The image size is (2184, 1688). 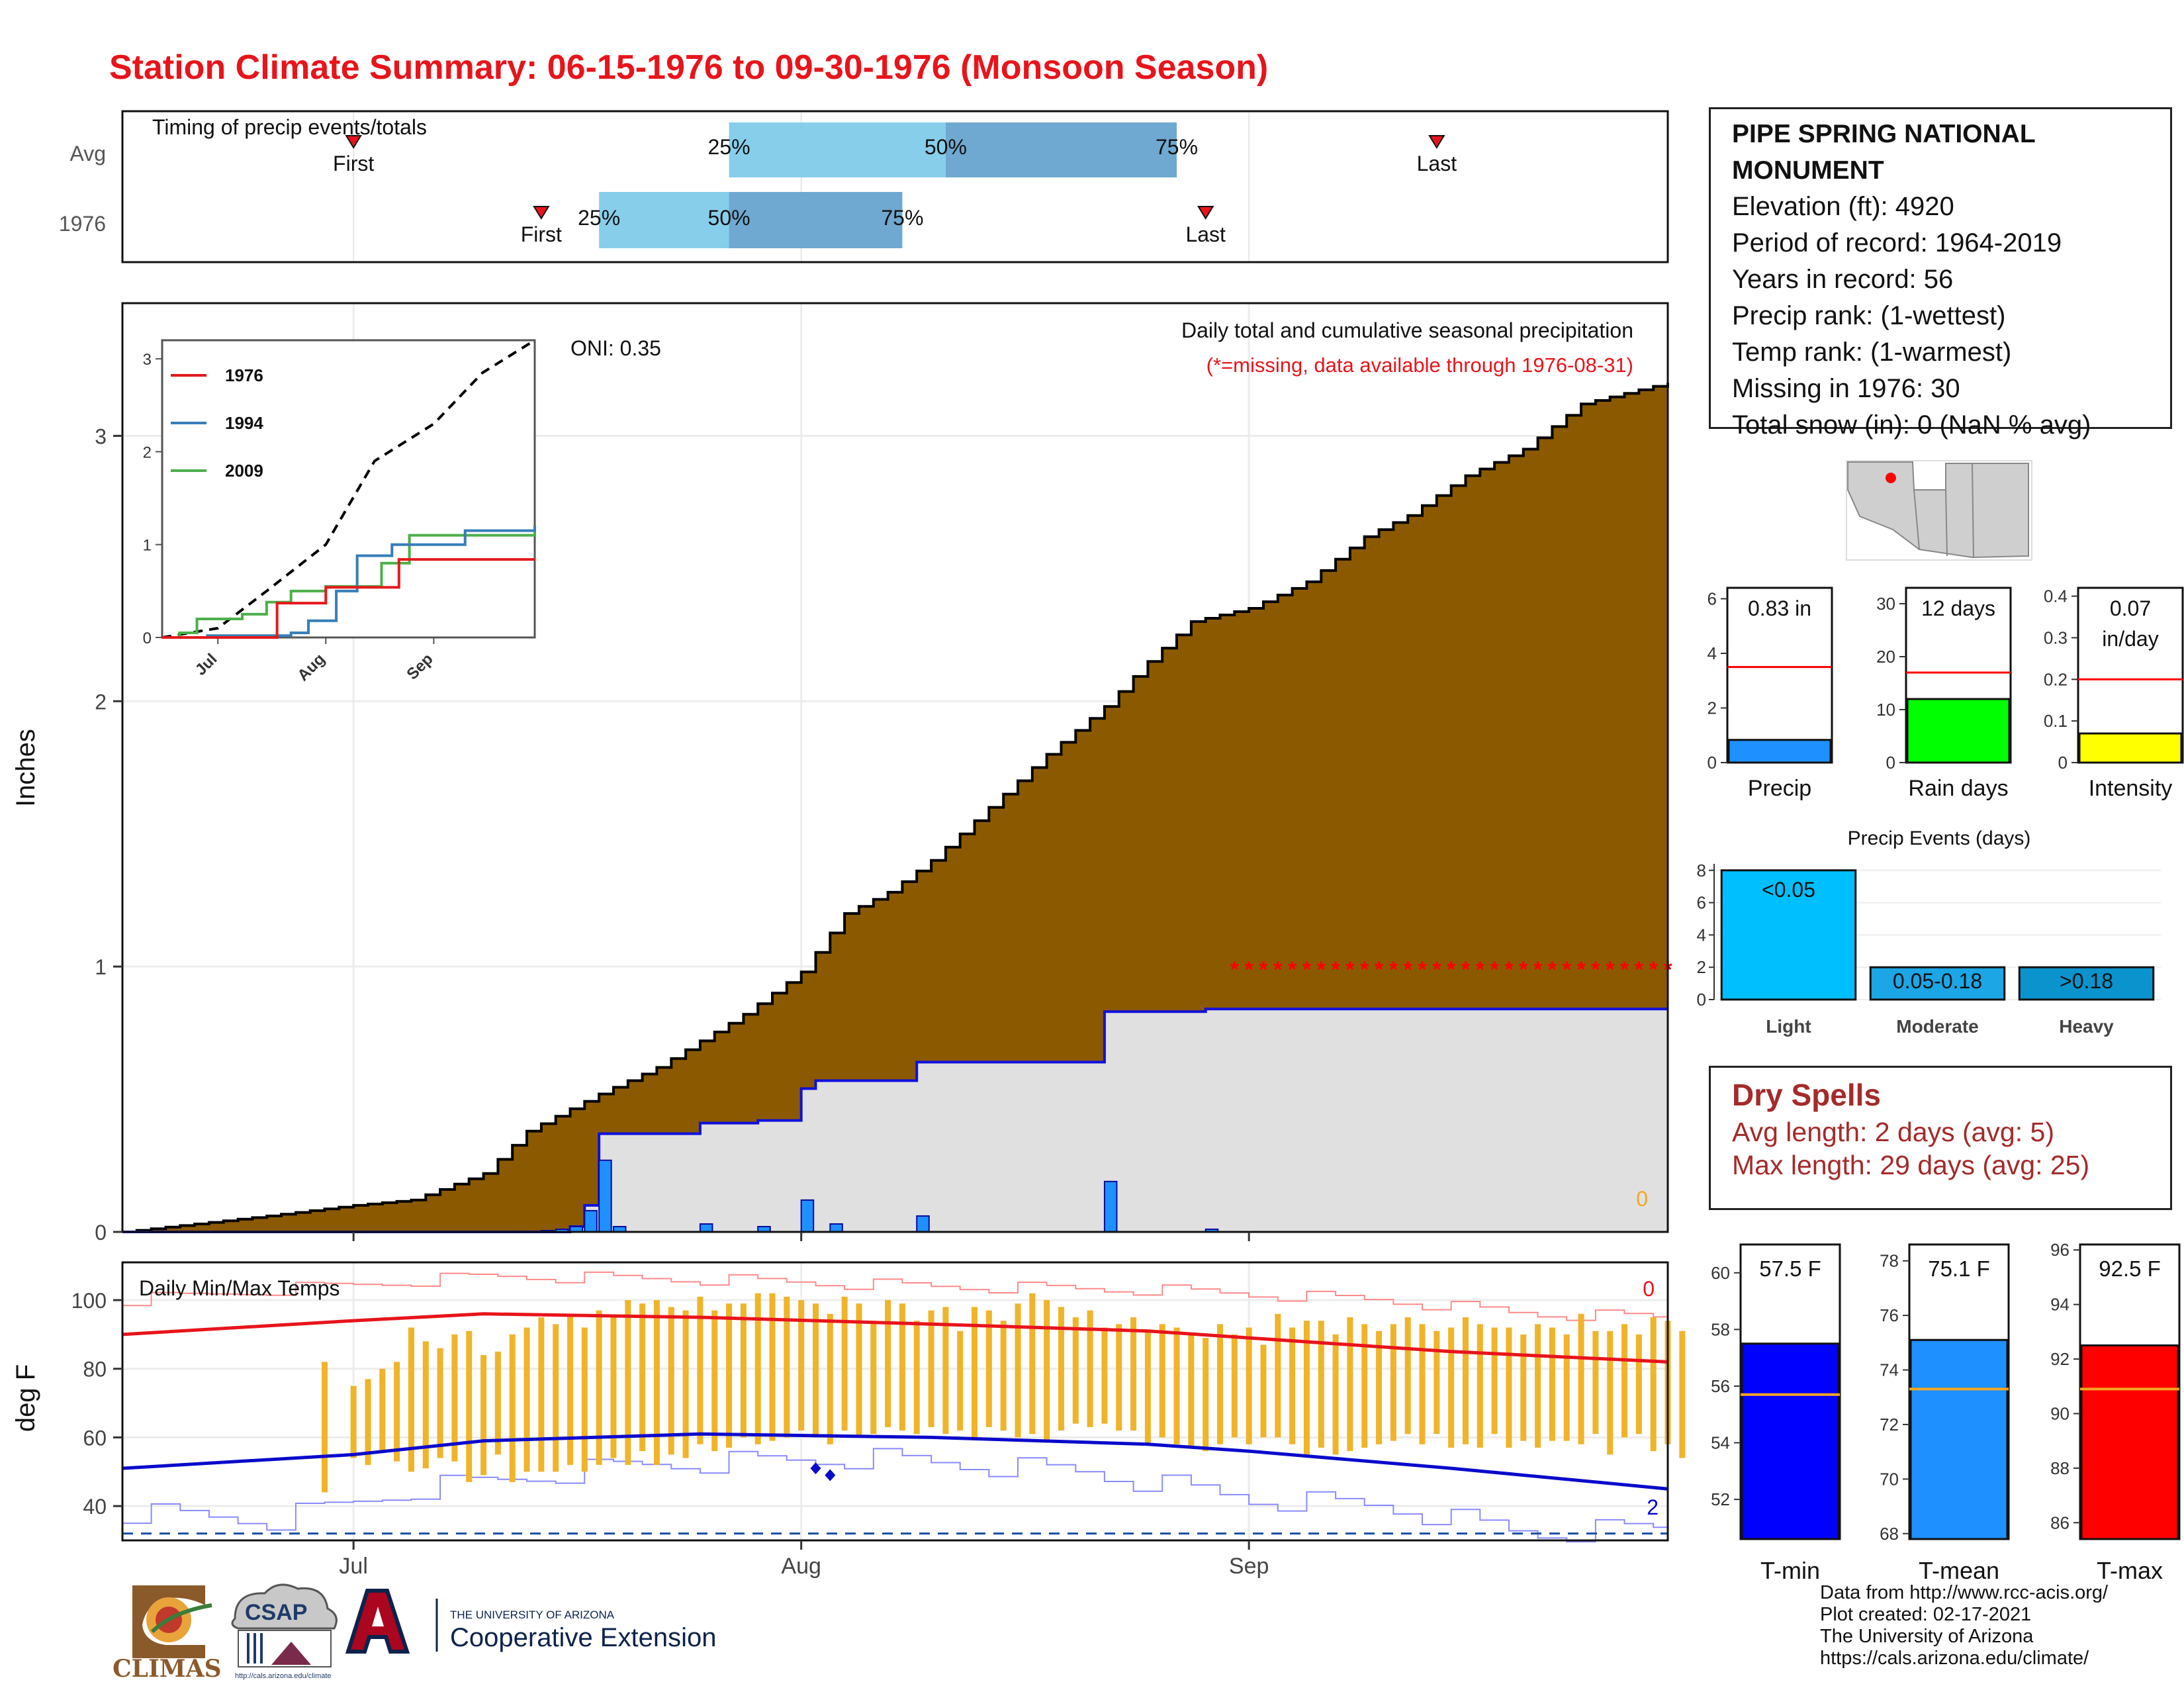 I want to click on temp-bar-ytick-label: 96, so click(x=2060, y=1250).